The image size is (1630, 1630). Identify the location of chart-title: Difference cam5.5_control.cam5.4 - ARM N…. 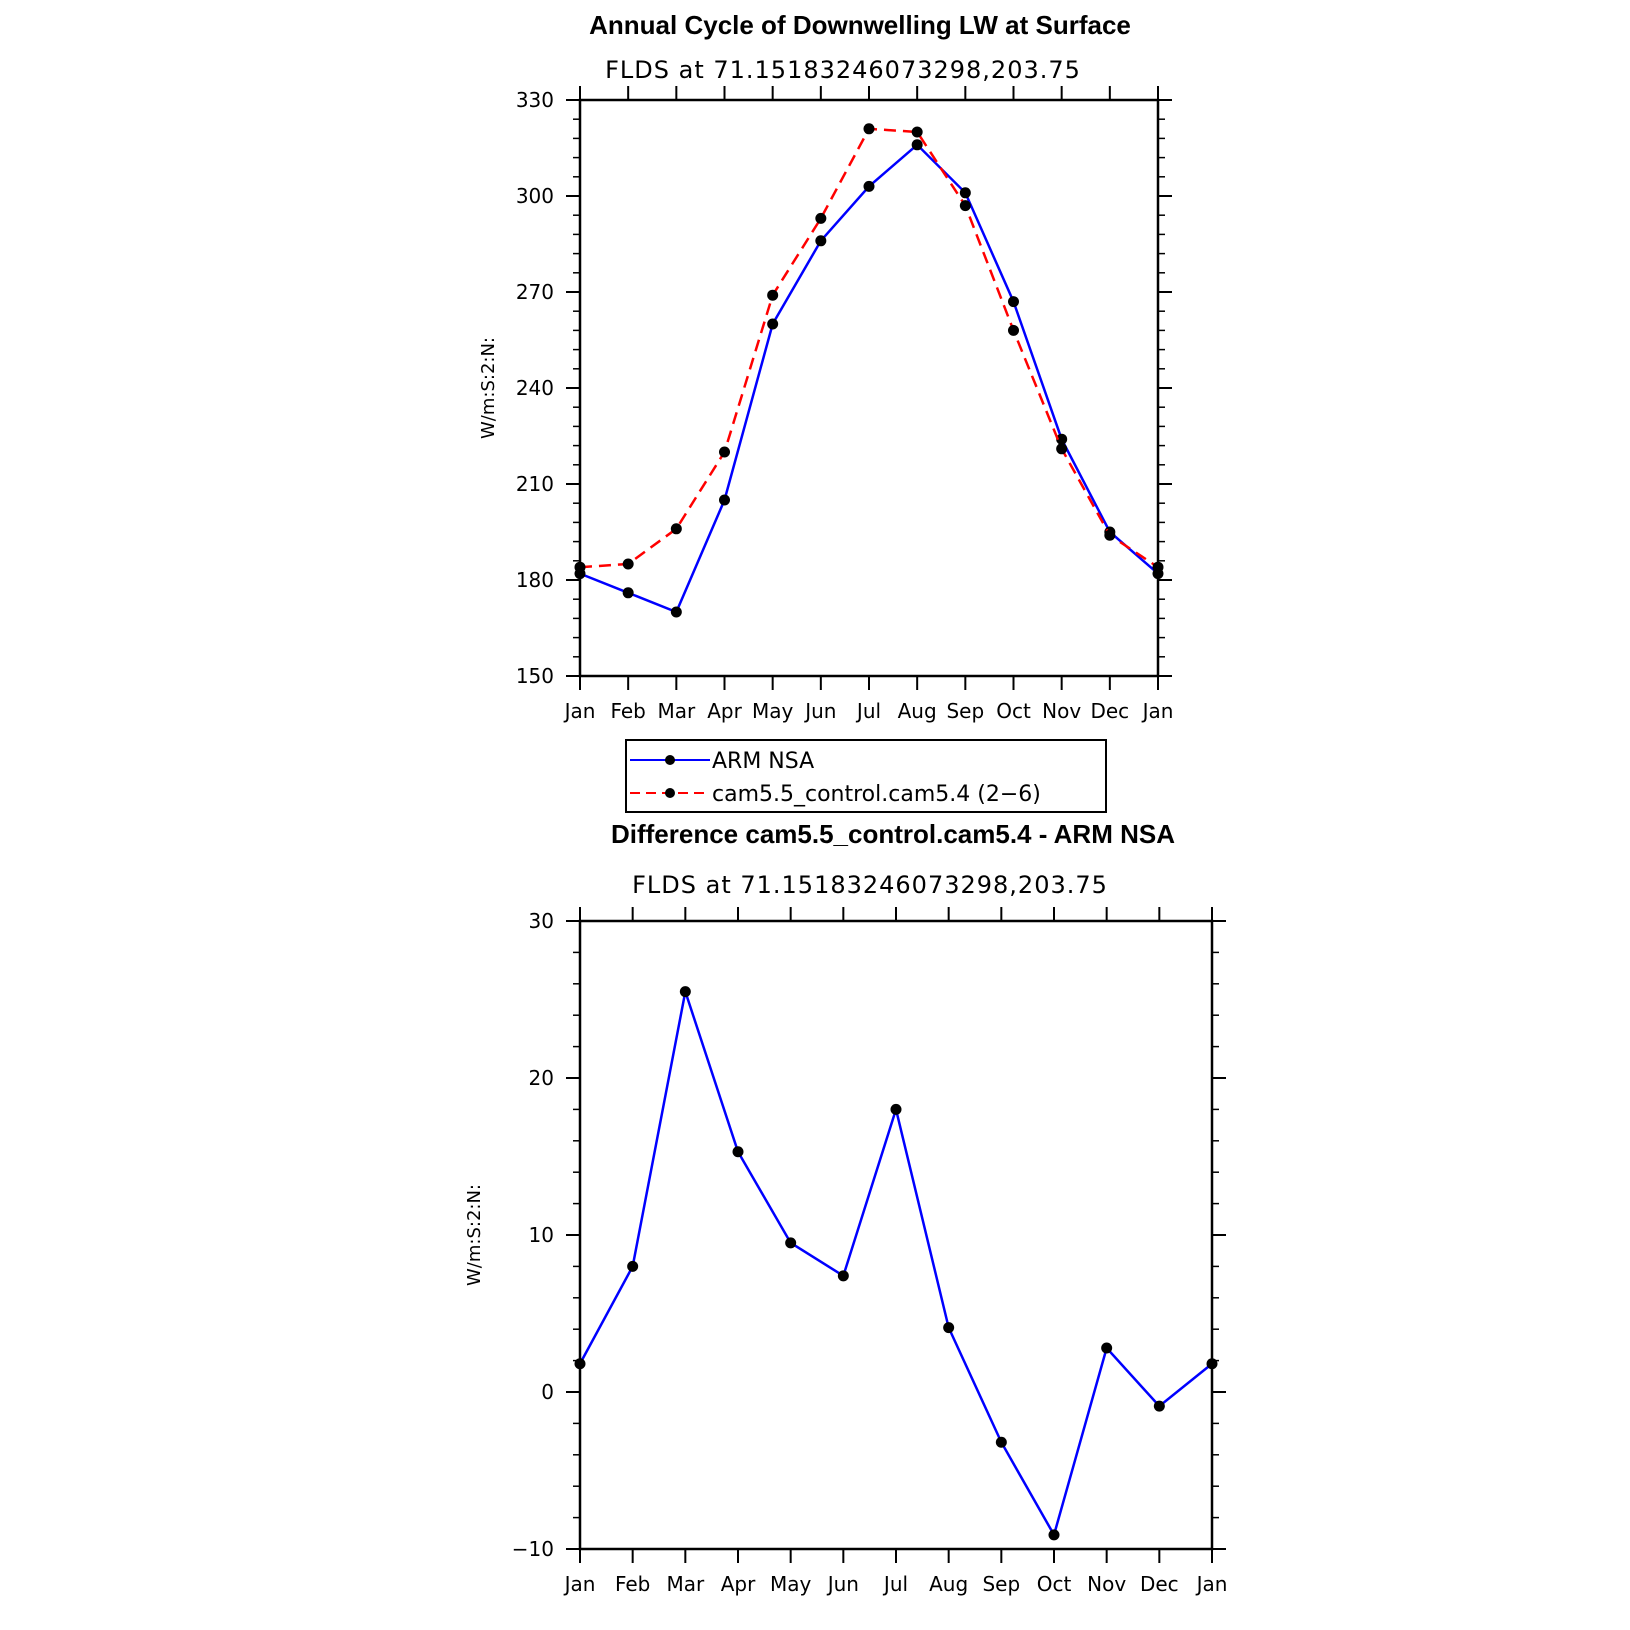
(893, 834).